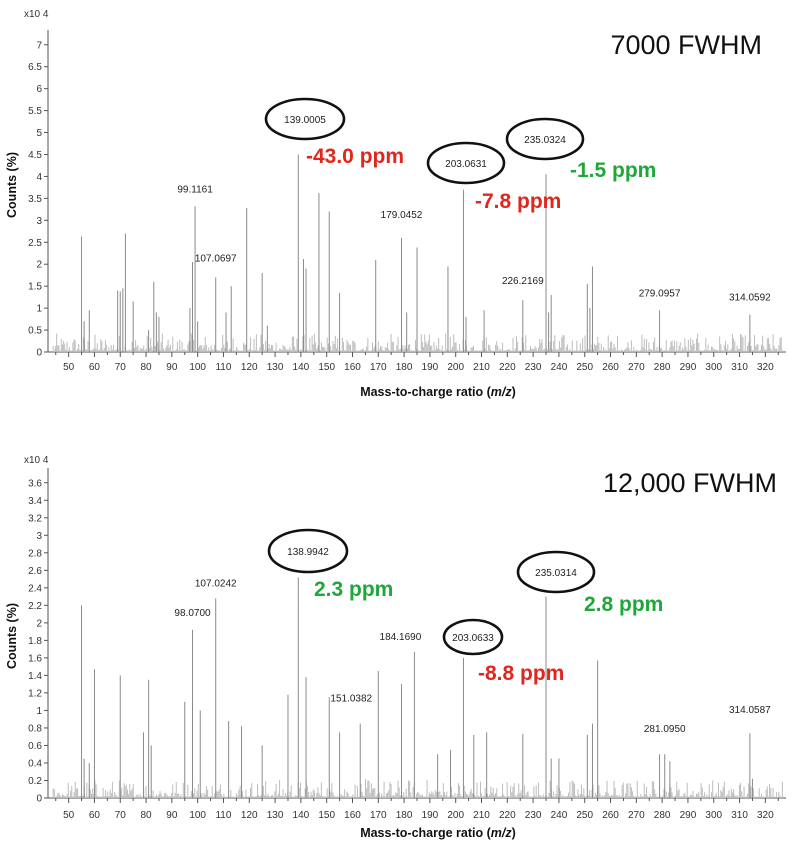 The height and width of the screenshot is (849, 796). I want to click on peak-label: 279.0957, so click(660, 293).